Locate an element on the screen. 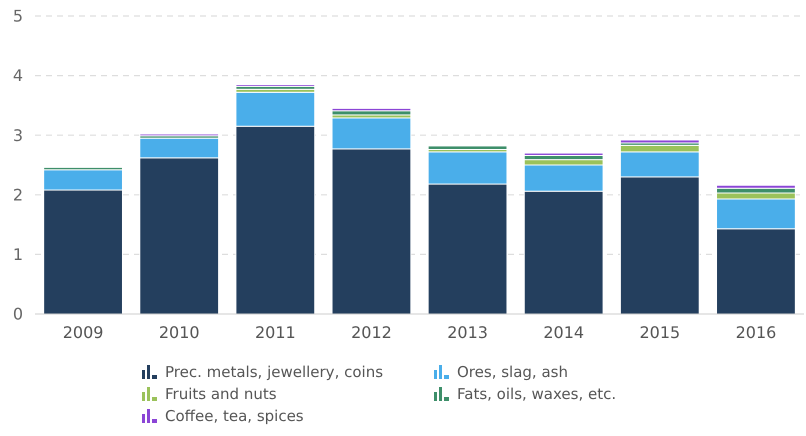  x-tick-label: 2009 is located at coordinates (83, 332).